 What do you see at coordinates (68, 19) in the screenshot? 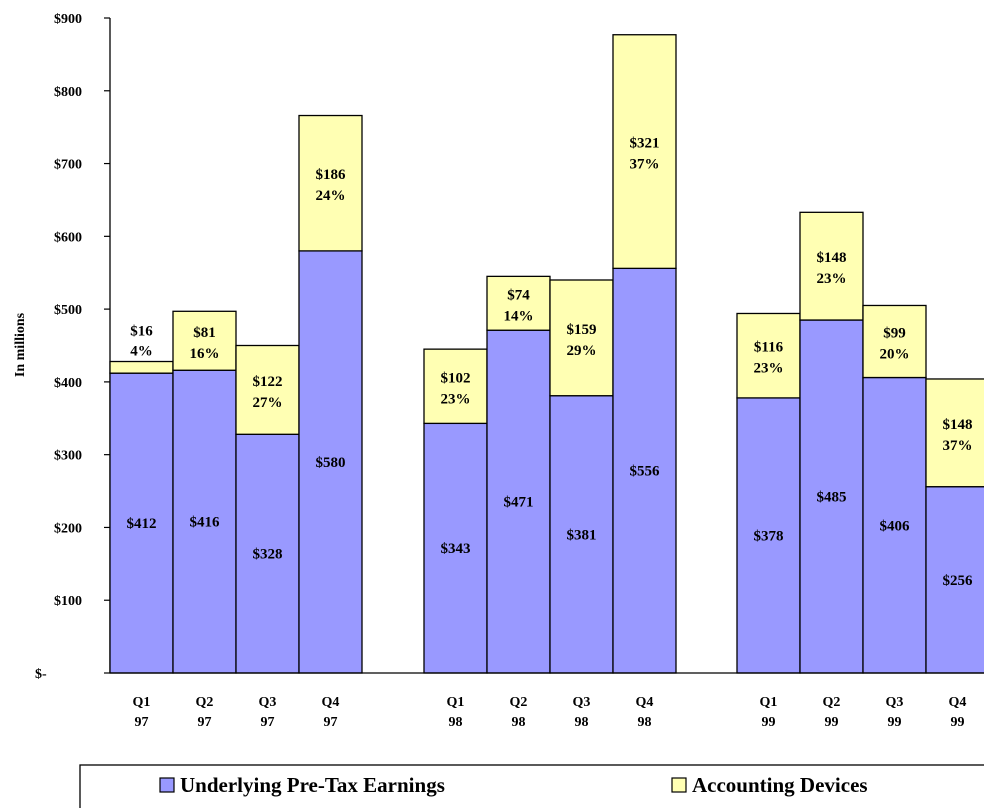
I see `y-tick-label: $900` at bounding box center [68, 19].